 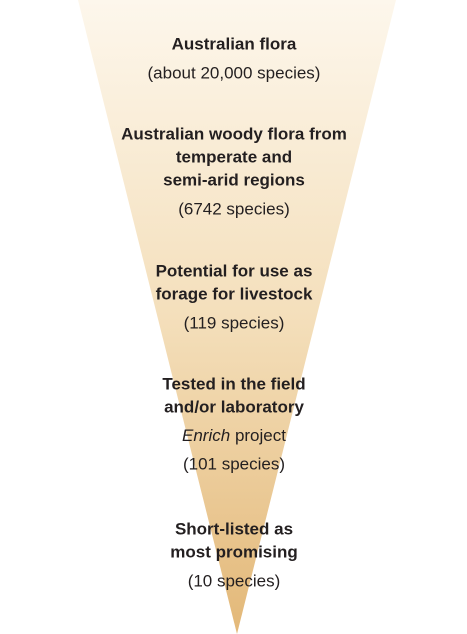 What do you see at coordinates (233, 383) in the screenshot?
I see `level-title: Tested in the field` at bounding box center [233, 383].